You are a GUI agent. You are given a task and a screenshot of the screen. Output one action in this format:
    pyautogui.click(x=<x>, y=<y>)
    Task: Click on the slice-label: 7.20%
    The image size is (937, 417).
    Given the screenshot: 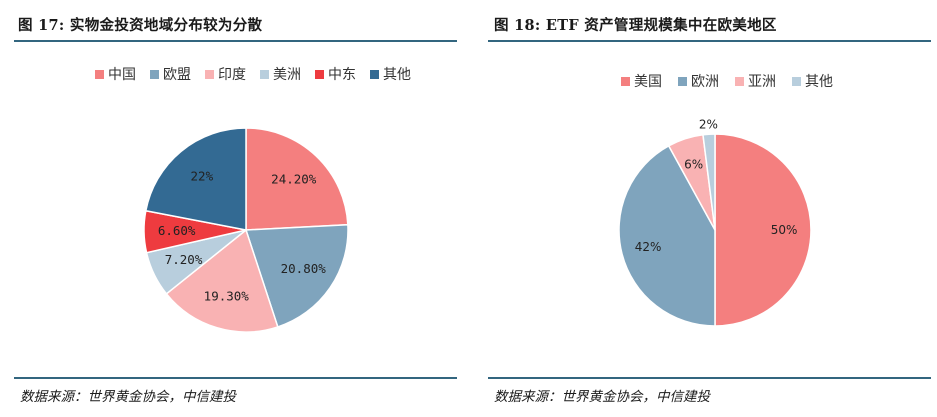 What is the action you would take?
    pyautogui.click(x=184, y=259)
    